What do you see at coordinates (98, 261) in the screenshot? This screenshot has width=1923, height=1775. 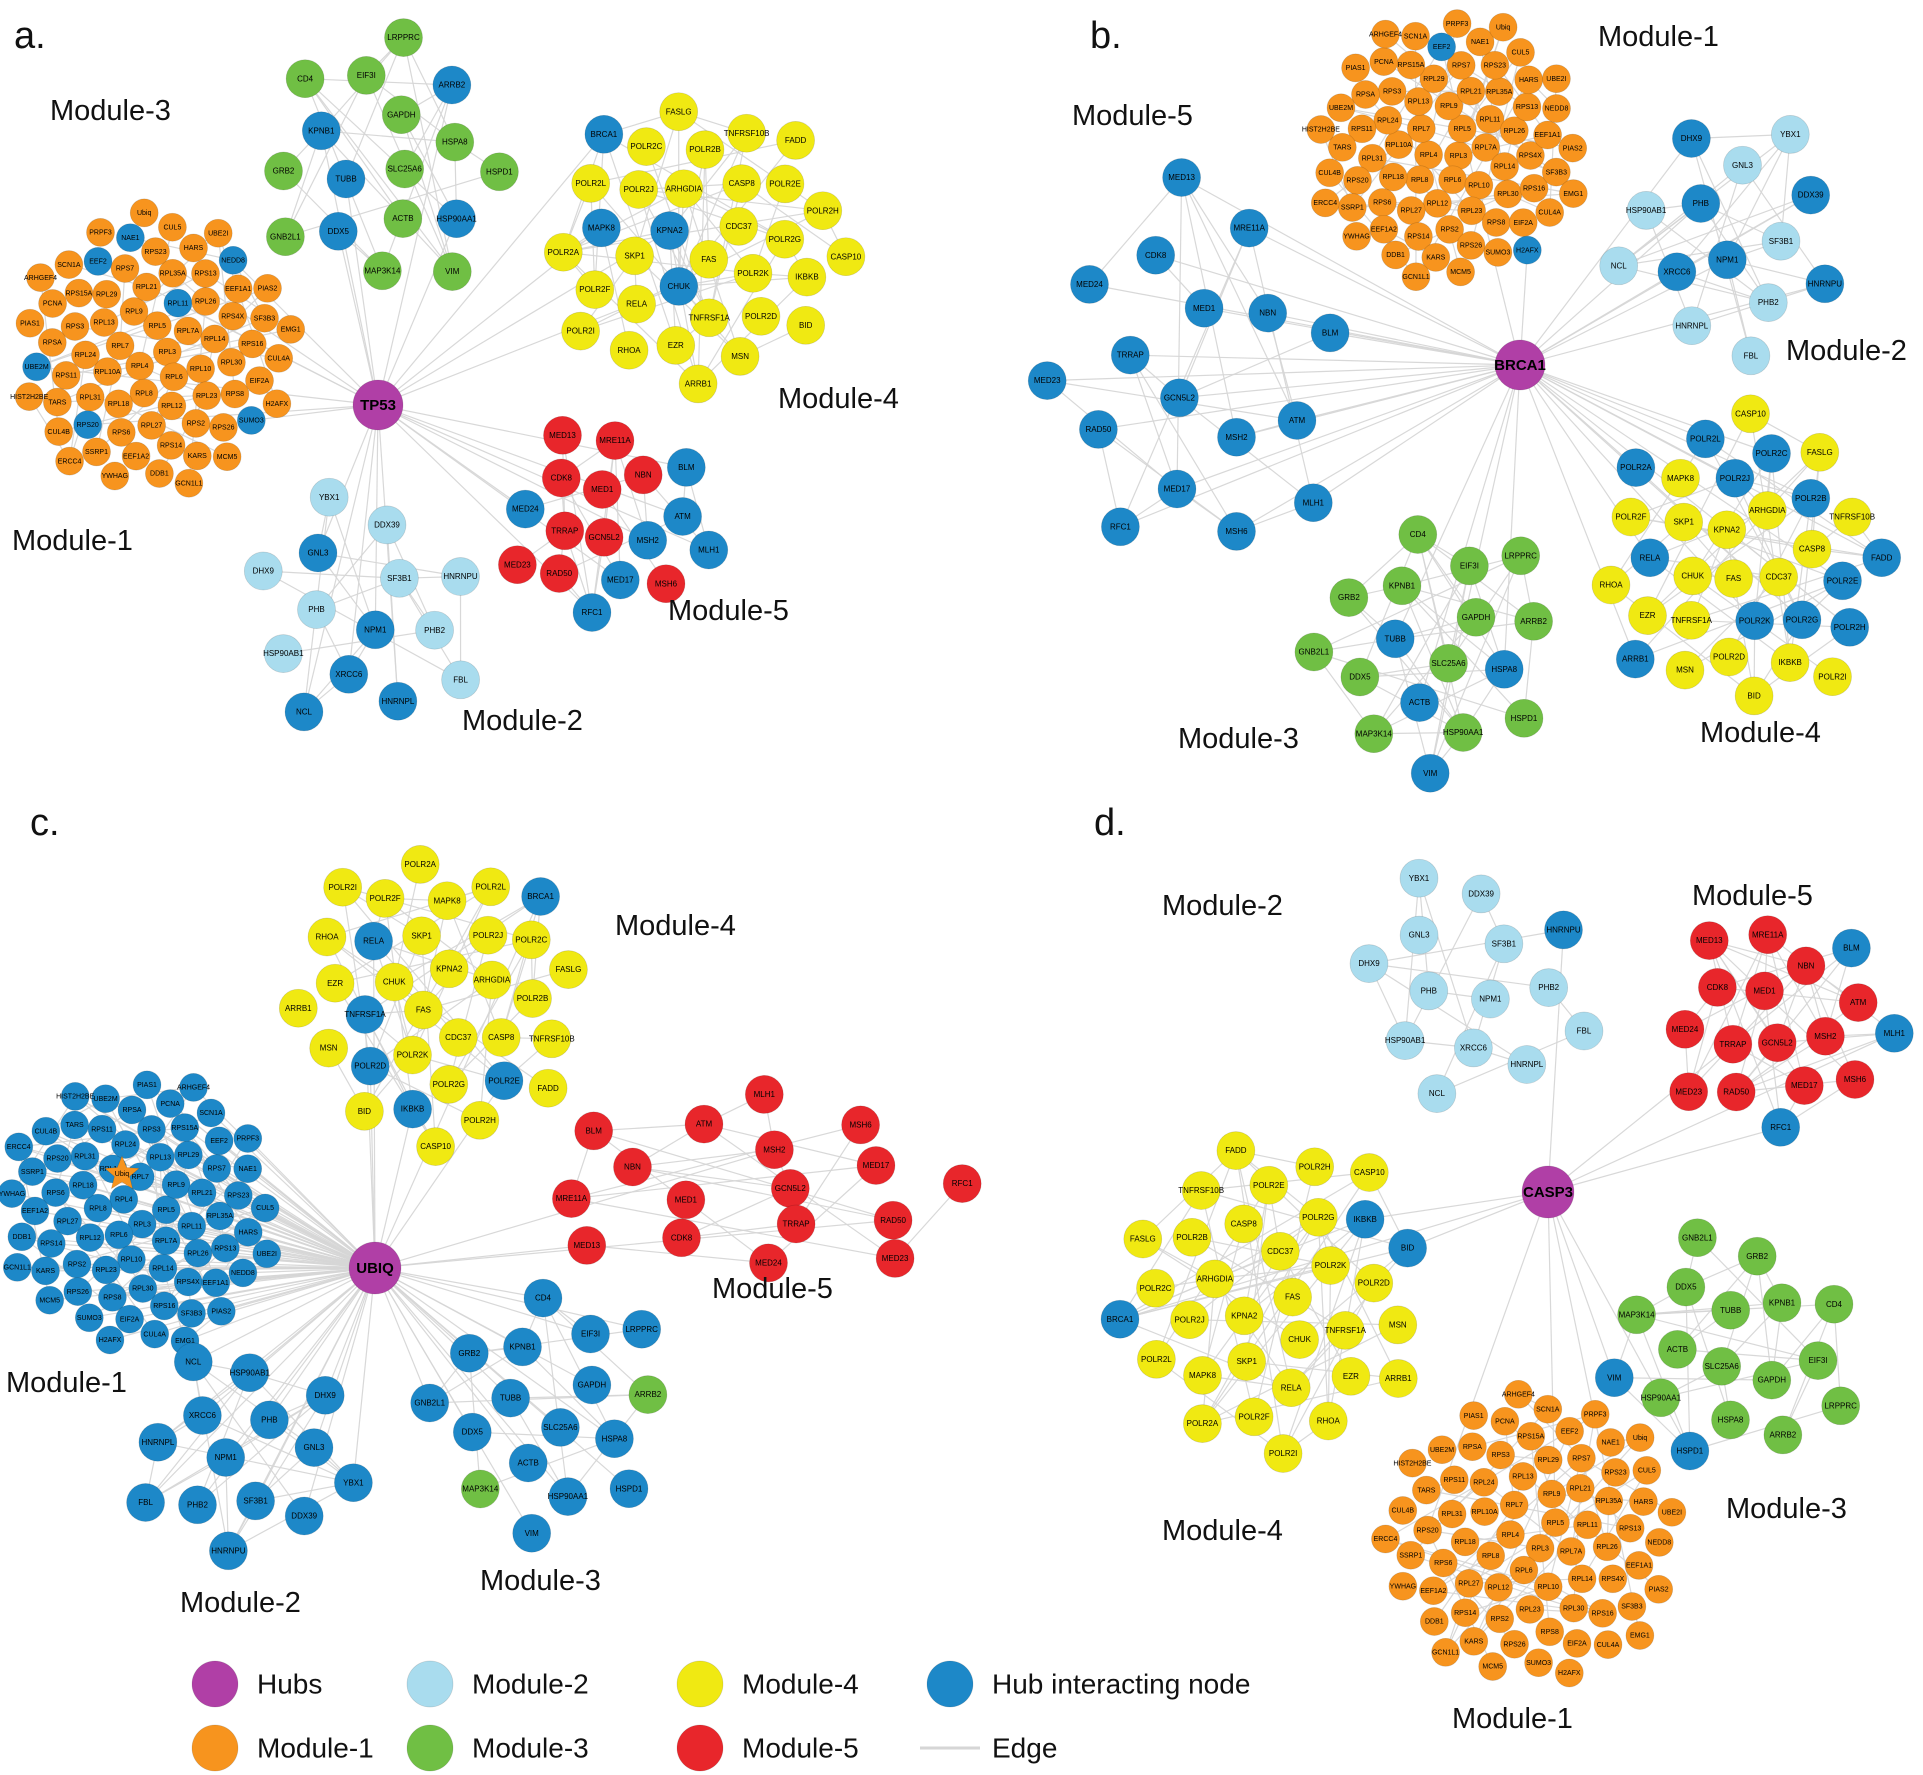 I see `node-a-EEF2` at bounding box center [98, 261].